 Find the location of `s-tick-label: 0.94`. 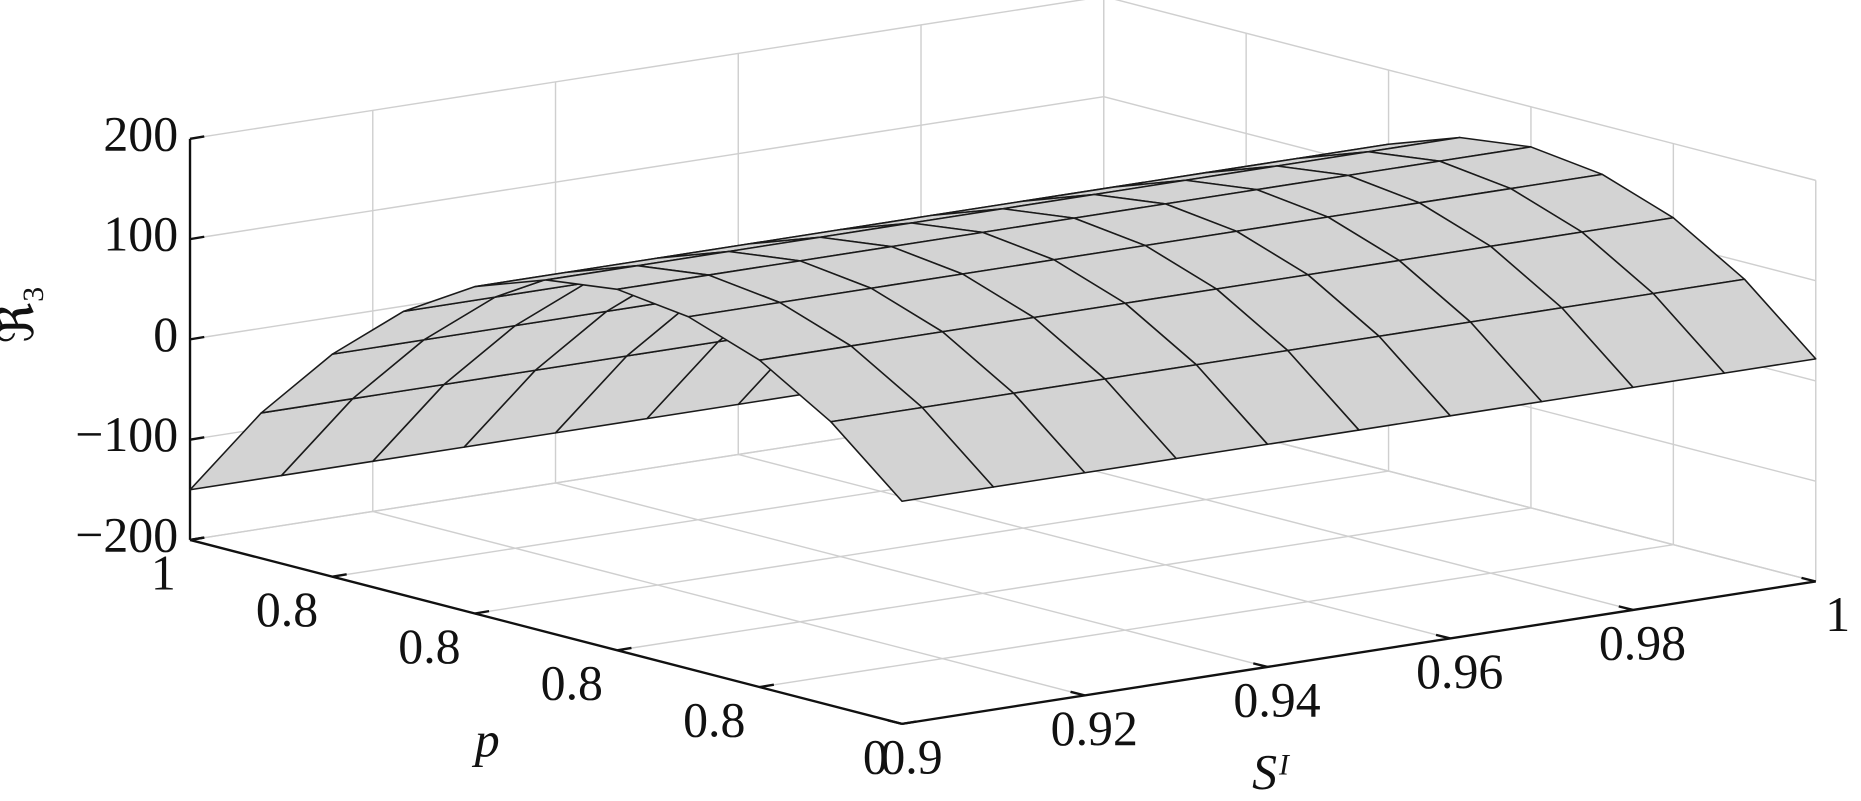

s-tick-label: 0.94 is located at coordinates (1276, 699).